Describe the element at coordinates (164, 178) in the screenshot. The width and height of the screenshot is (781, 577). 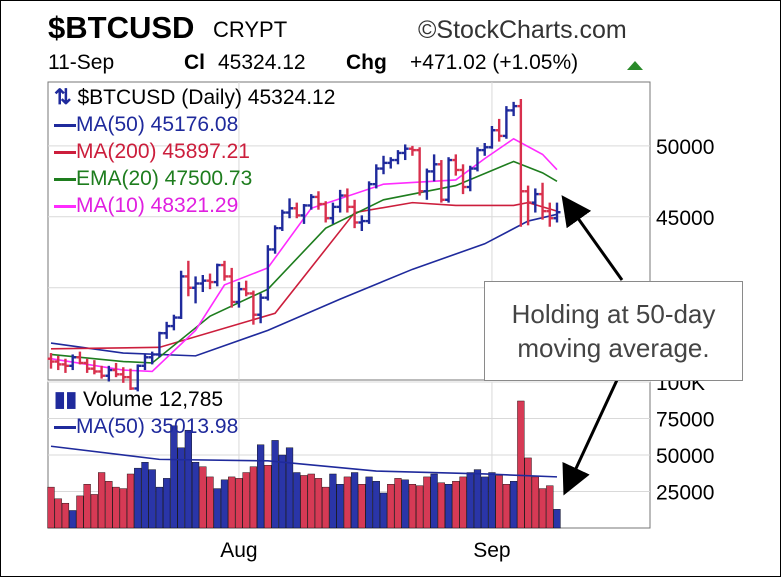
I see `legend-ema20-label: EMA(20) 47500.73` at that location.